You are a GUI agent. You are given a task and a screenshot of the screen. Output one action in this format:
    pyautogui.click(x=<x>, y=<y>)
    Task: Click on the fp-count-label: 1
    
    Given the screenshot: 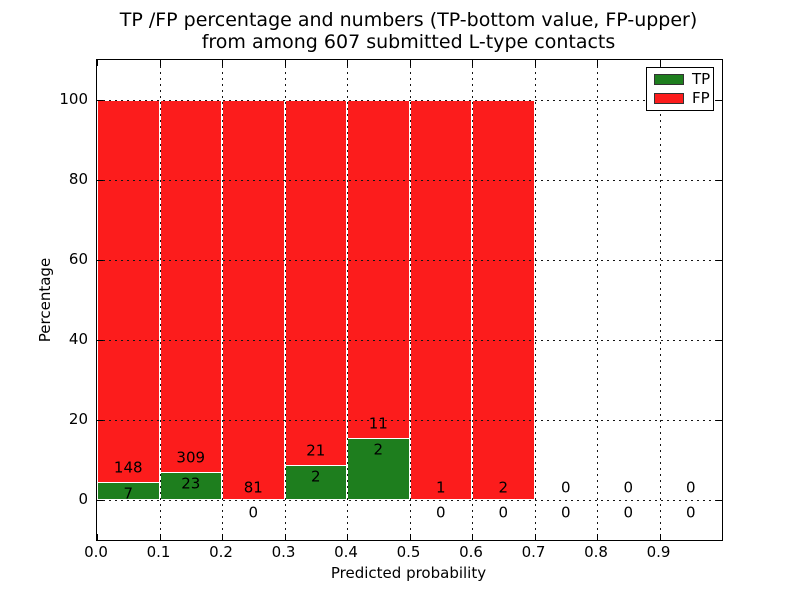 What is the action you would take?
    pyautogui.click(x=440, y=487)
    